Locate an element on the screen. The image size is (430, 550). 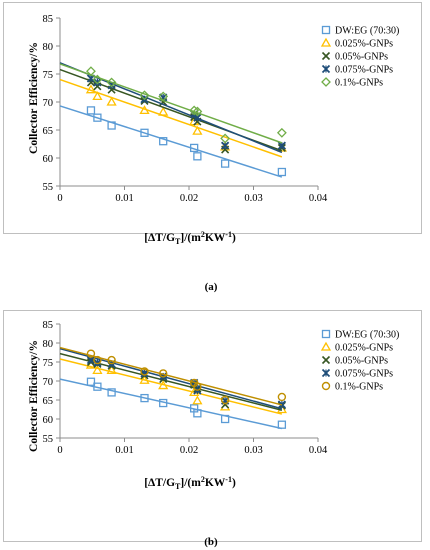
x-tick-label-b: 0.04 is located at coordinates (318, 450).